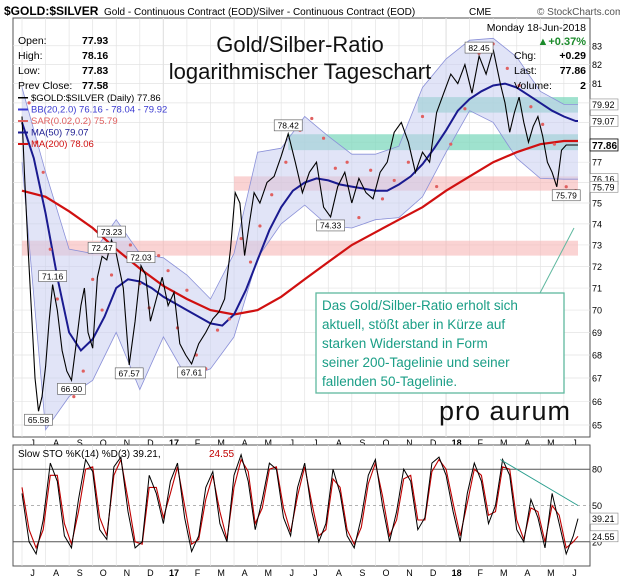  Describe the element at coordinates (597, 379) in the screenshot. I see `price-y-tick-label: 67` at that location.